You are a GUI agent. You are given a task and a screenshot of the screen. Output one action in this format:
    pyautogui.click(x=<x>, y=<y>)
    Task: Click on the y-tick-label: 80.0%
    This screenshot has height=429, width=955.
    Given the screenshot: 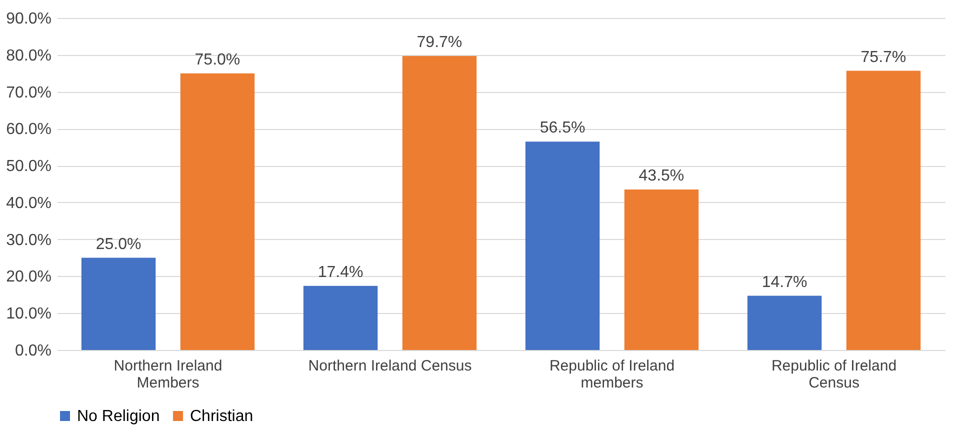 What is the action you would take?
    pyautogui.click(x=29, y=55)
    